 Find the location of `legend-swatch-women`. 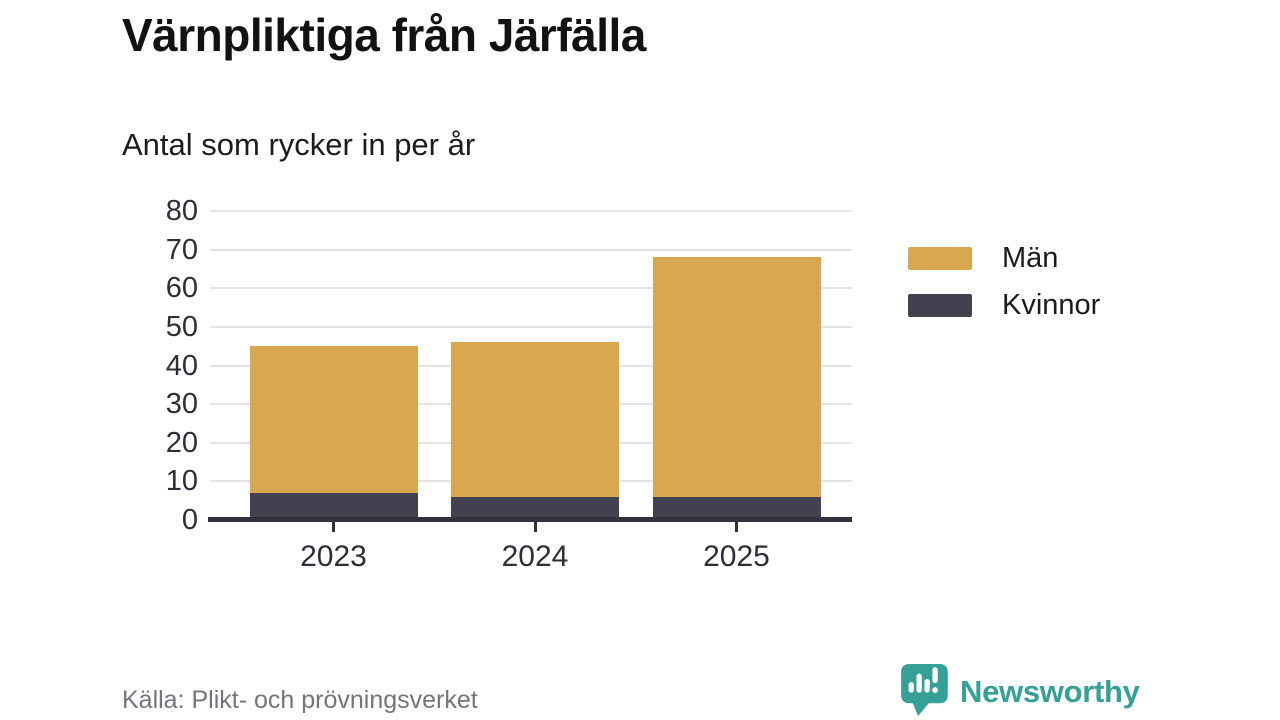

legend-swatch-women is located at coordinates (940, 305).